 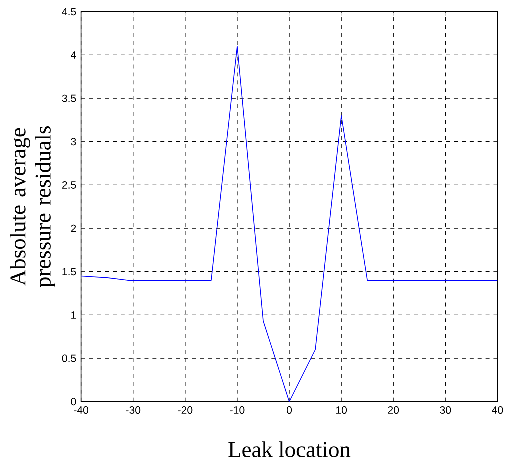 What do you see at coordinates (342, 410) in the screenshot?
I see `x-tick-label: 10` at bounding box center [342, 410].